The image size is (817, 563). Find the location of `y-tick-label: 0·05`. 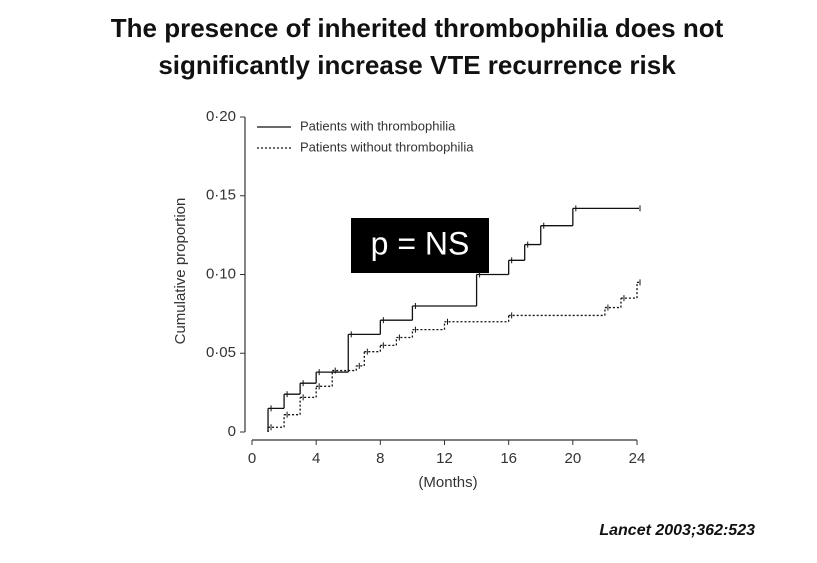

y-tick-label: 0·05 is located at coordinates (221, 352).